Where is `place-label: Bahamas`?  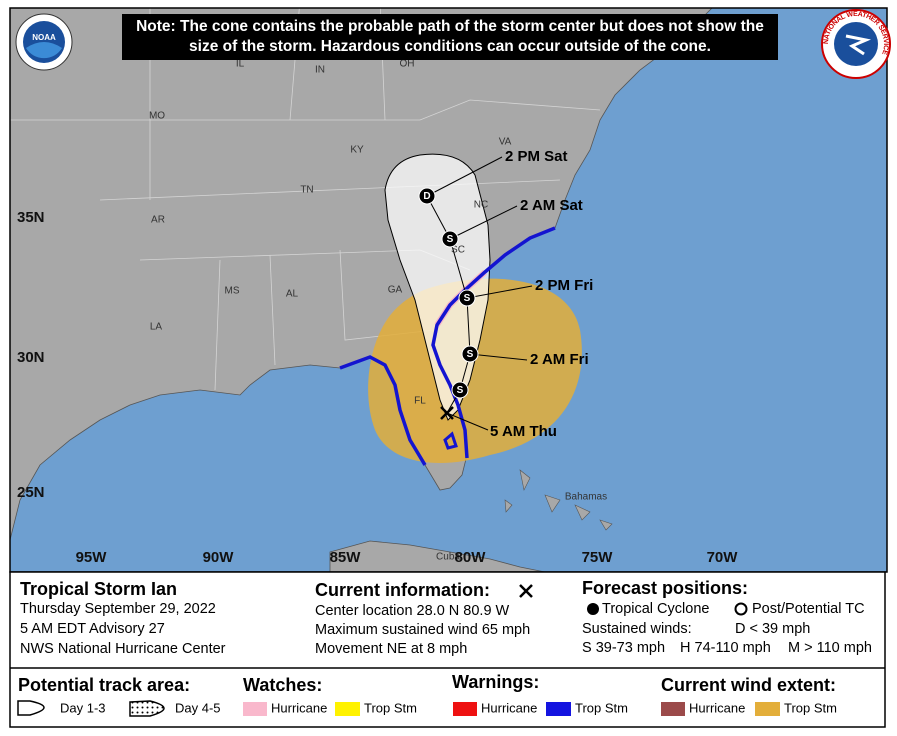
place-label: Bahamas is located at coordinates (586, 497).